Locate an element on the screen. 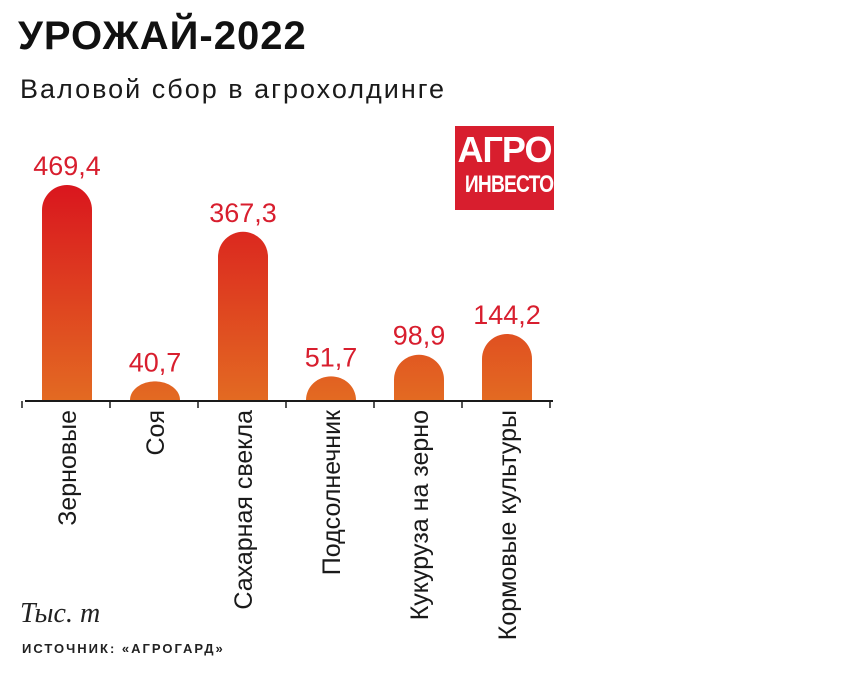  source-note: ИСТОЧНИК: «АГРОГАРД» is located at coordinates (123, 648).